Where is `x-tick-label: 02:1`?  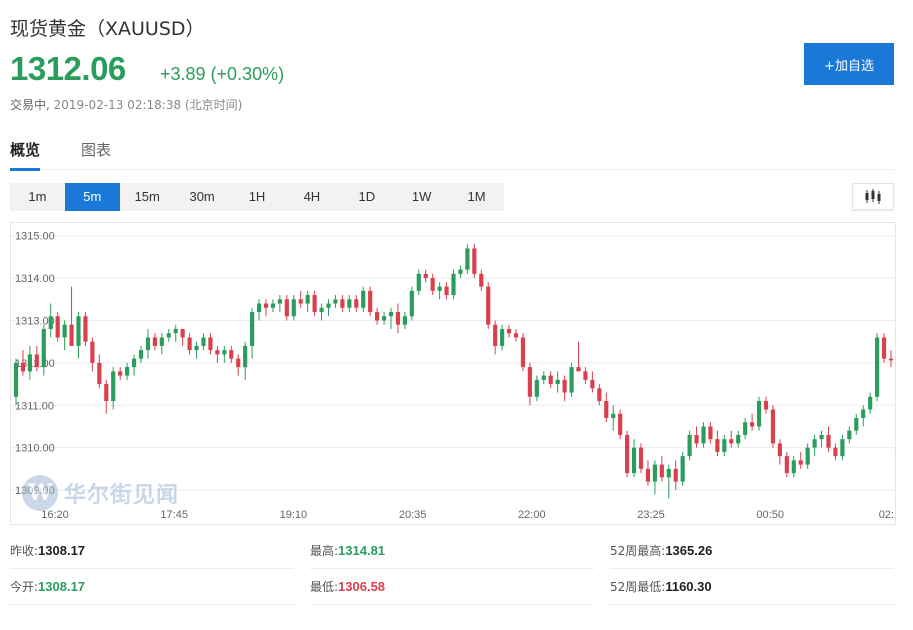
x-tick-label: 02:1 is located at coordinates (887, 515).